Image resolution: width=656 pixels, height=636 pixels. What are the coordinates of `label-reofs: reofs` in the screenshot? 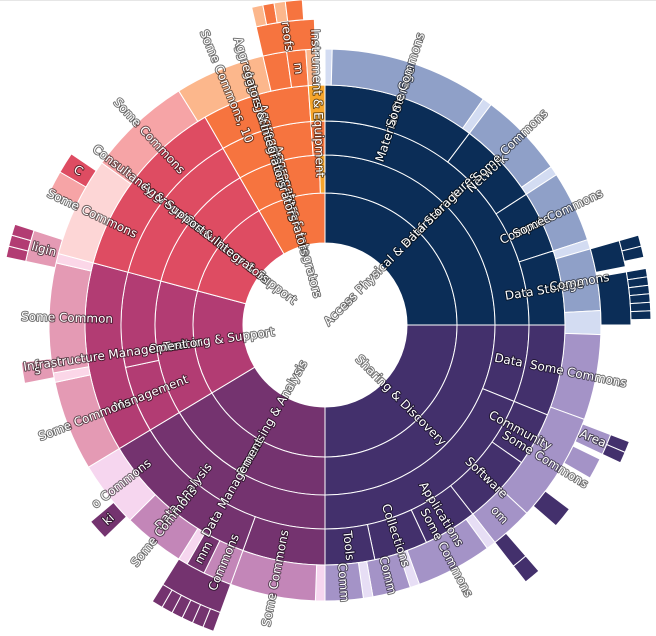 It's located at (288, 36).